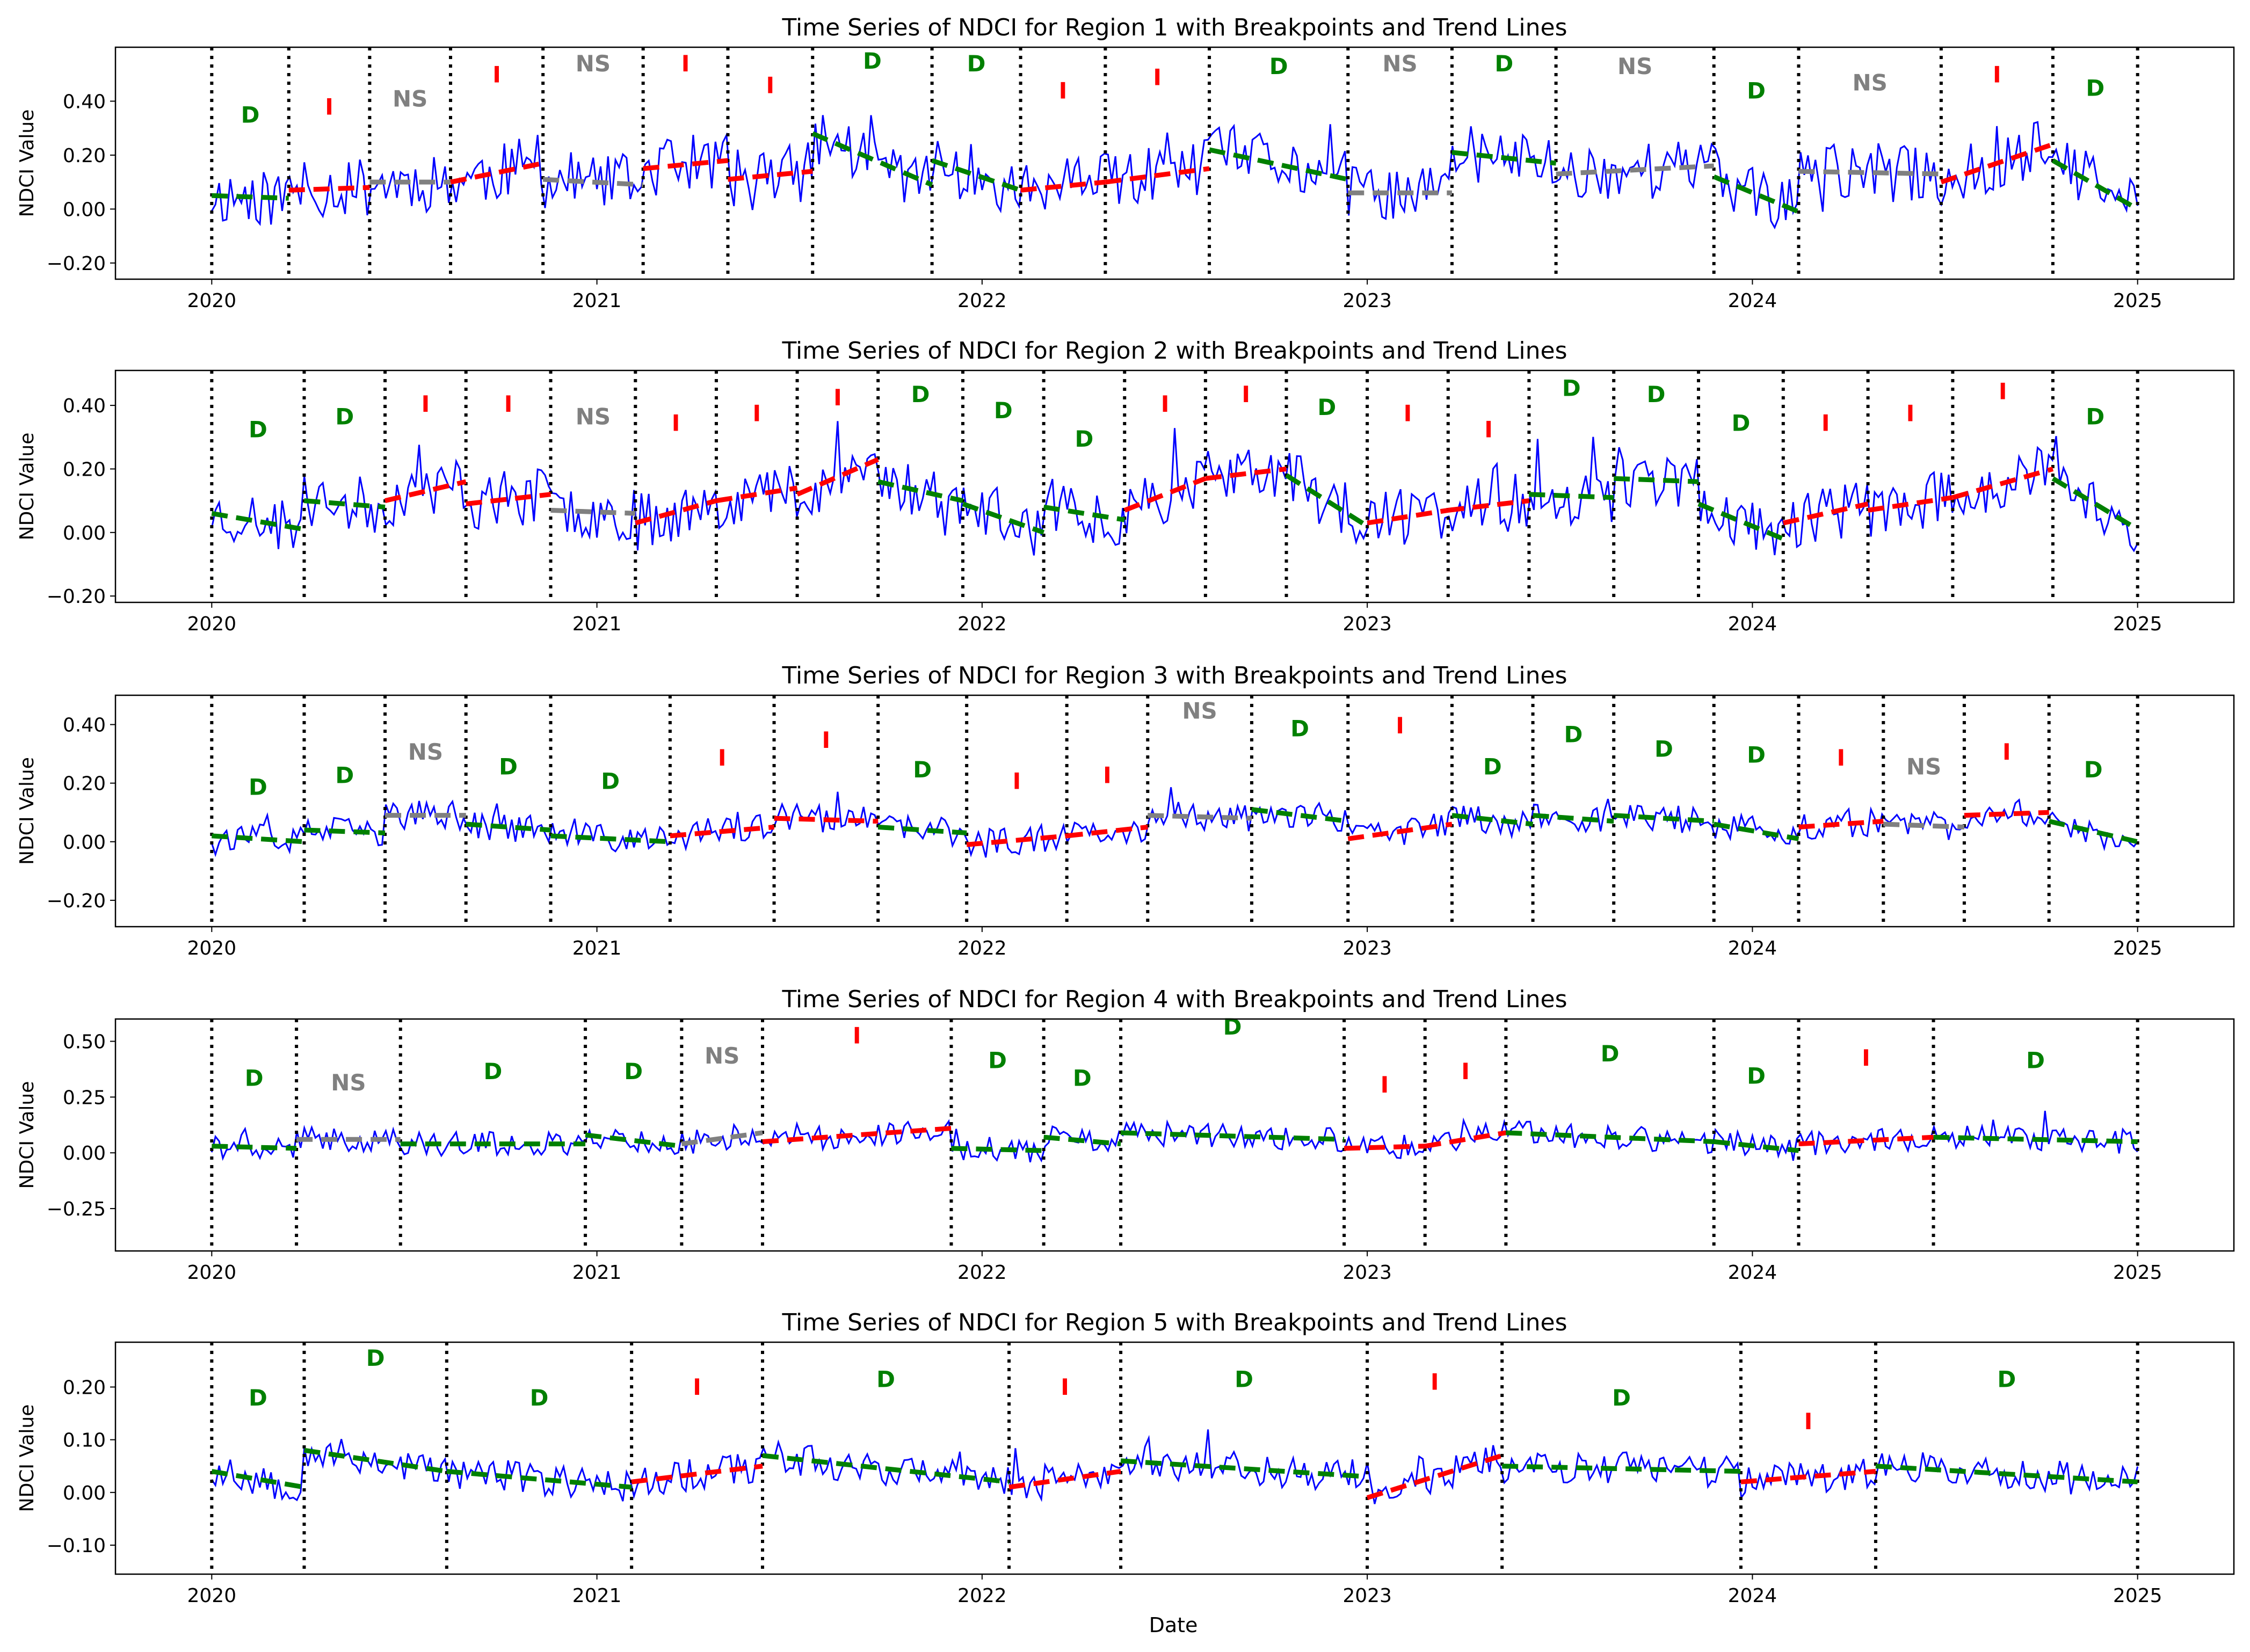 This screenshot has width=2250, height=1652. I want to click on y-tick-label: 0.25, so click(85, 1098).